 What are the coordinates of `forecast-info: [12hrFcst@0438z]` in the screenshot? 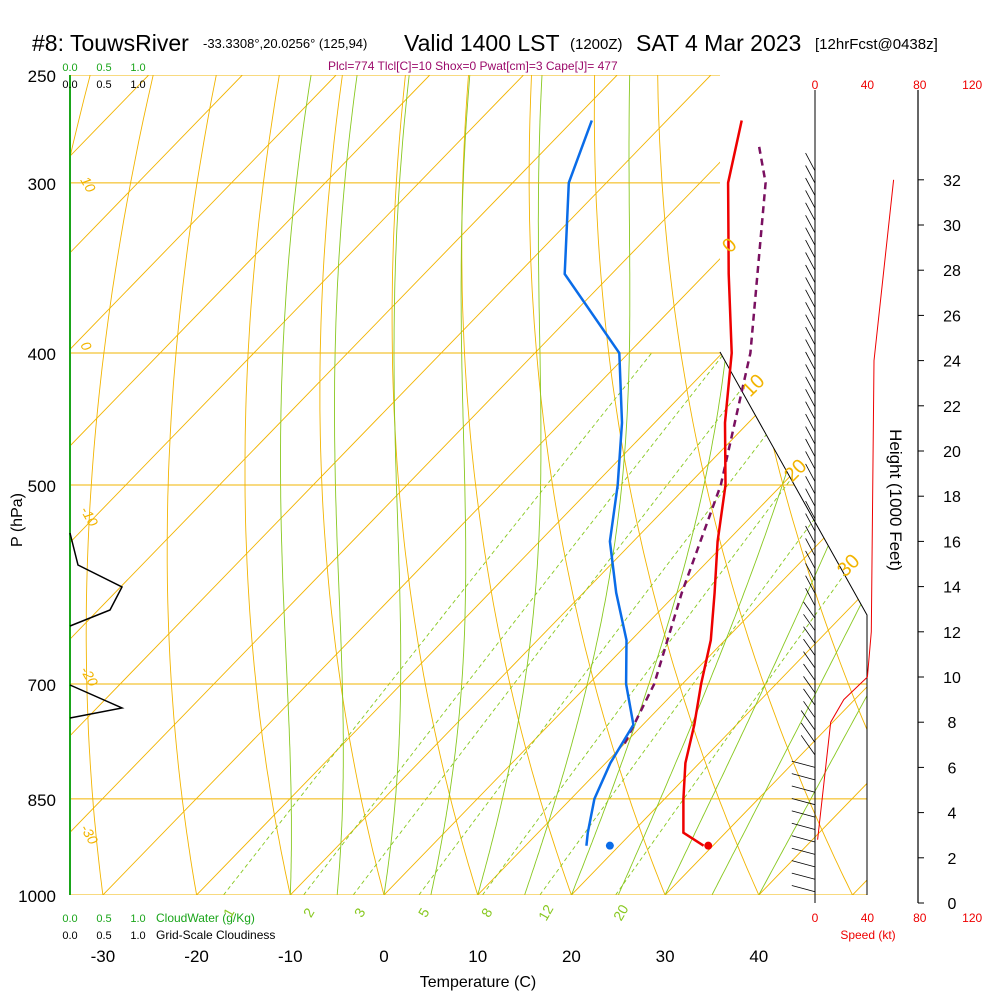 It's located at (876, 44).